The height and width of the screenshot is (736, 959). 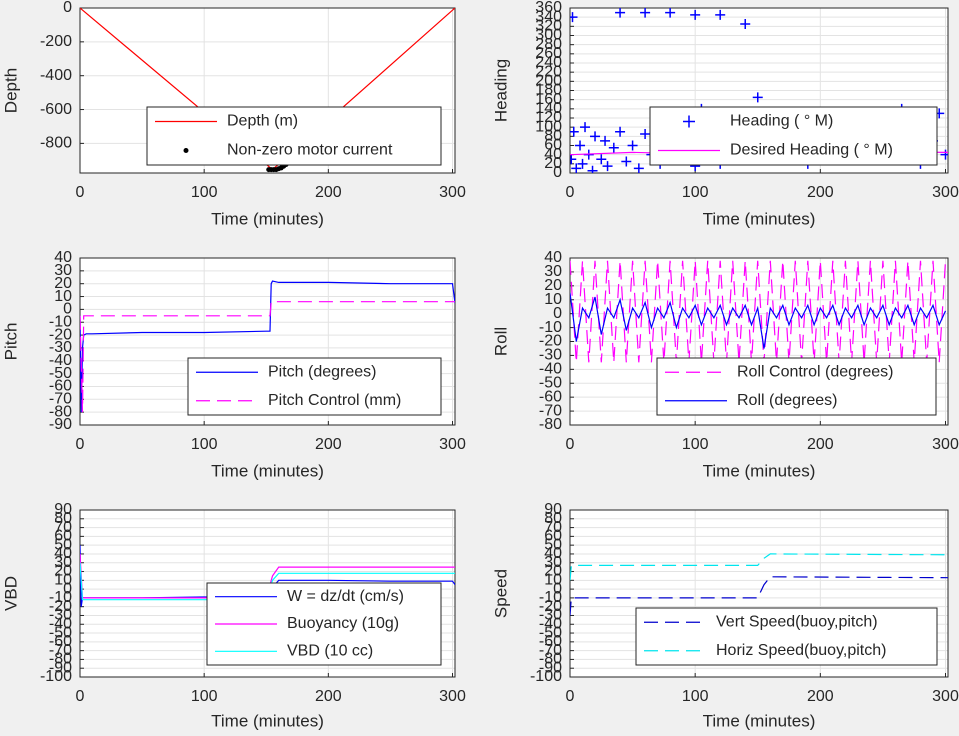 What do you see at coordinates (548, 53) in the screenshot?
I see `y-tick-label: 260` at bounding box center [548, 53].